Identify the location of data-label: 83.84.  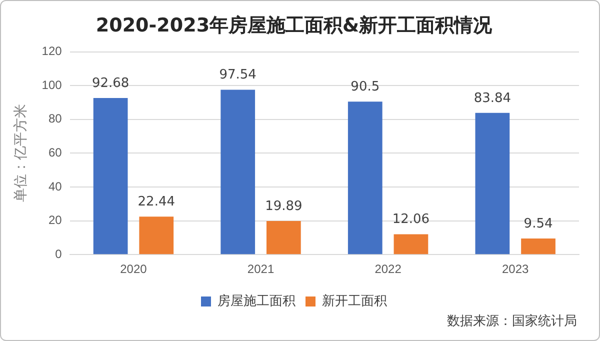
(493, 98).